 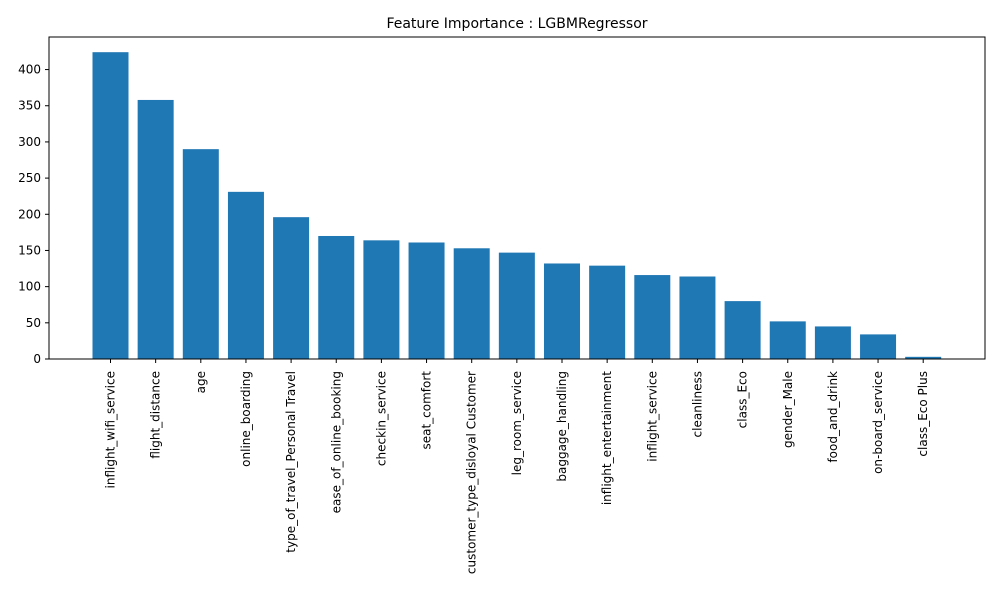 I want to click on x-tick-label-1: flight_distance, so click(x=156, y=415).